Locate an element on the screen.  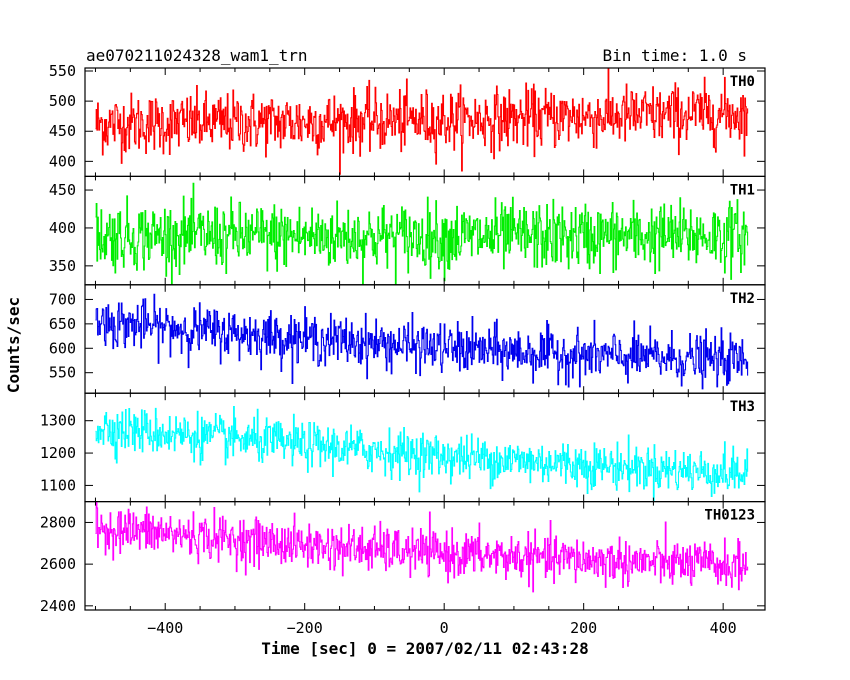
series-line-th2 is located at coordinates (422, 341).